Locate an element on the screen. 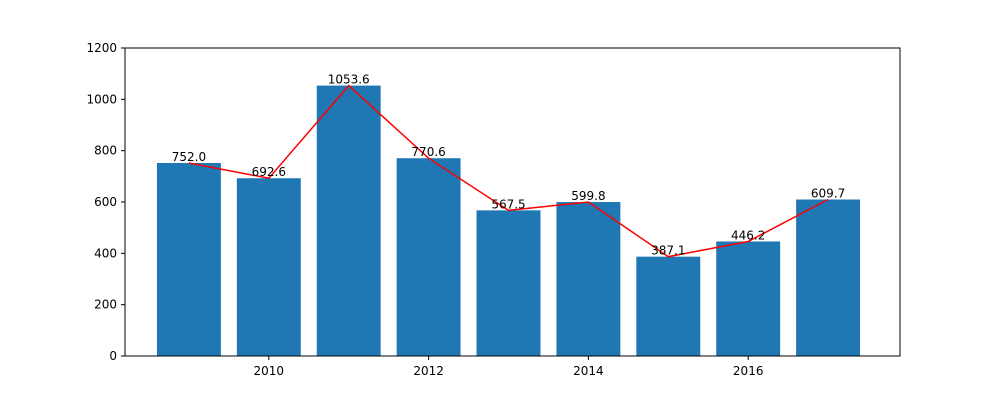  x-tick-label-2014: 2014 is located at coordinates (588, 371).